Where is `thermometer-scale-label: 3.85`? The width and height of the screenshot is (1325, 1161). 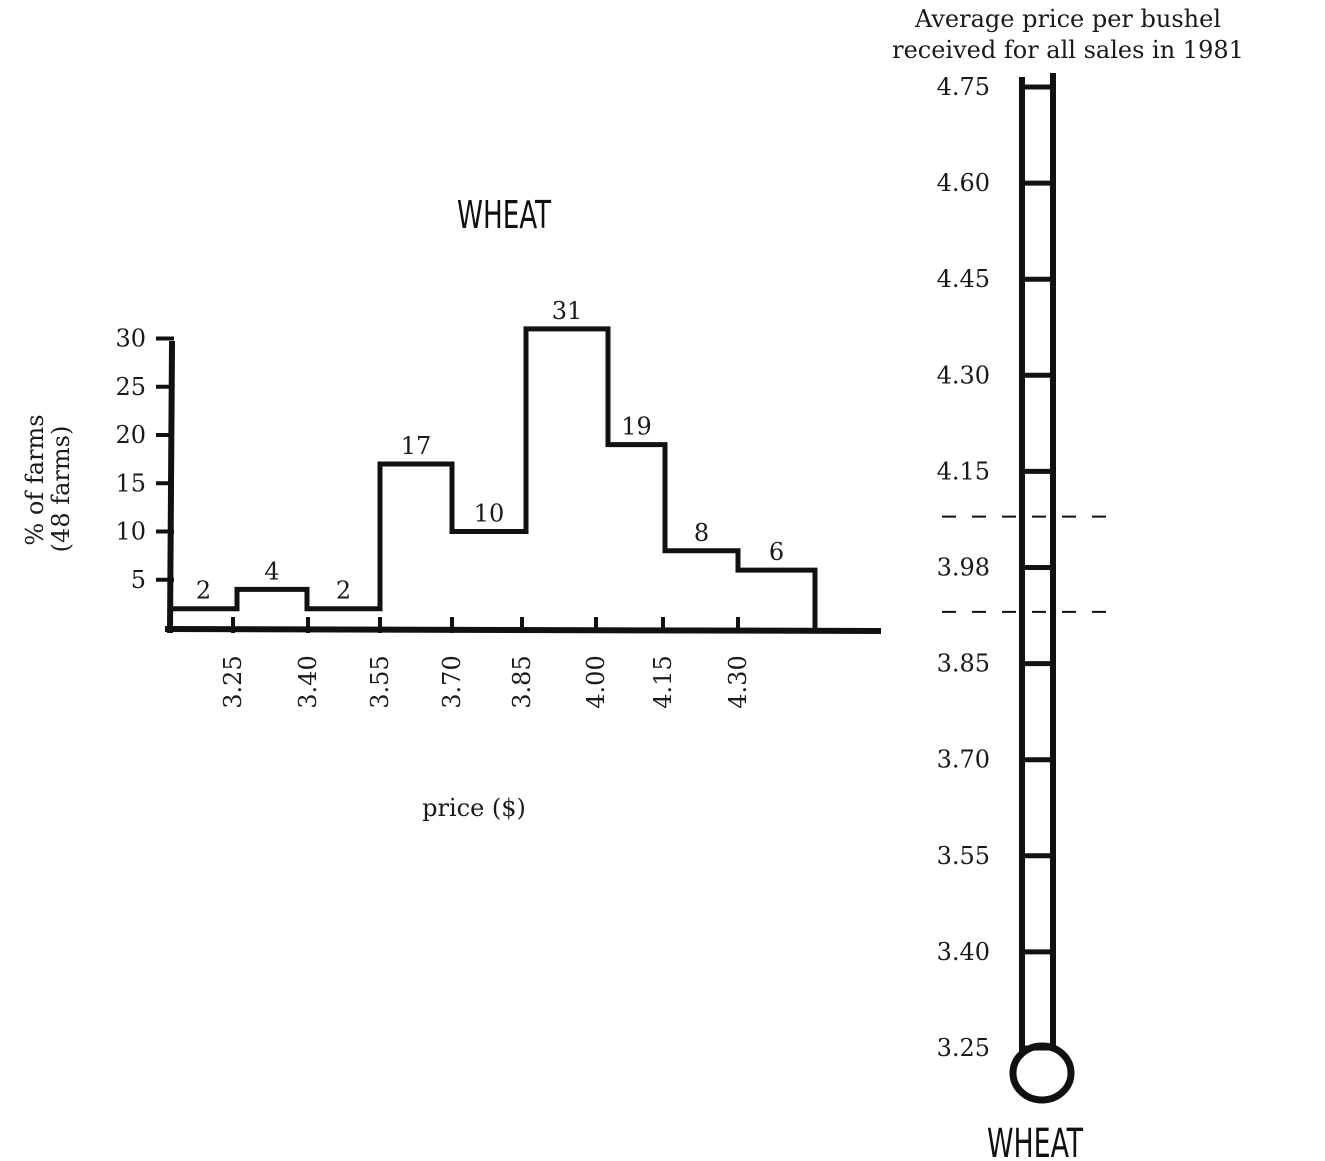
thermometer-scale-label: 3.85 is located at coordinates (963, 664).